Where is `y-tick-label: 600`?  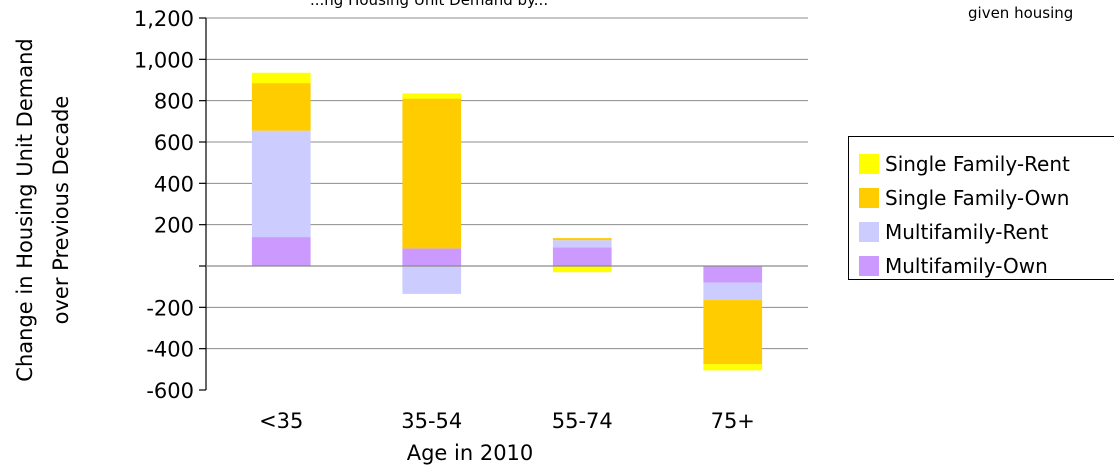
y-tick-label: 600 is located at coordinates (174, 143).